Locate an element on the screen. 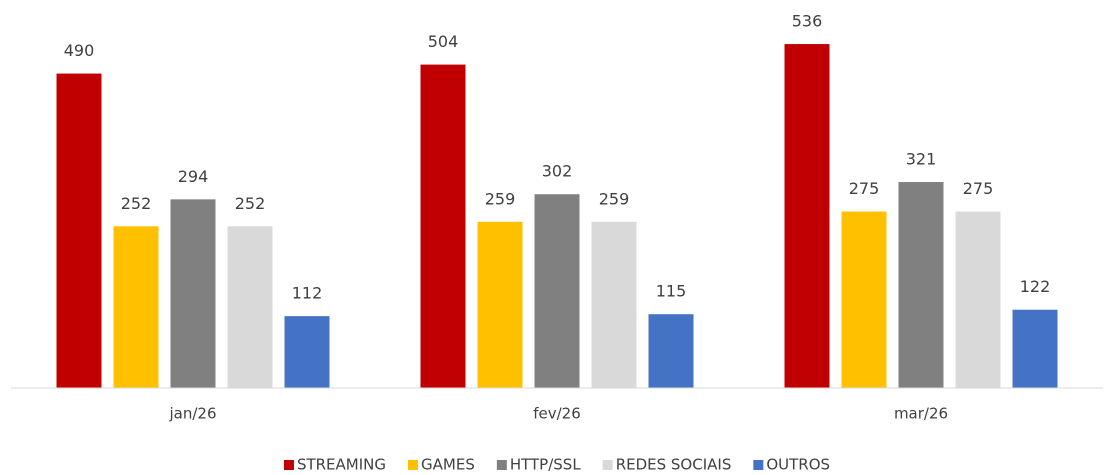 The image size is (1114, 475). x-tick-label: mar/26 is located at coordinates (921, 414).